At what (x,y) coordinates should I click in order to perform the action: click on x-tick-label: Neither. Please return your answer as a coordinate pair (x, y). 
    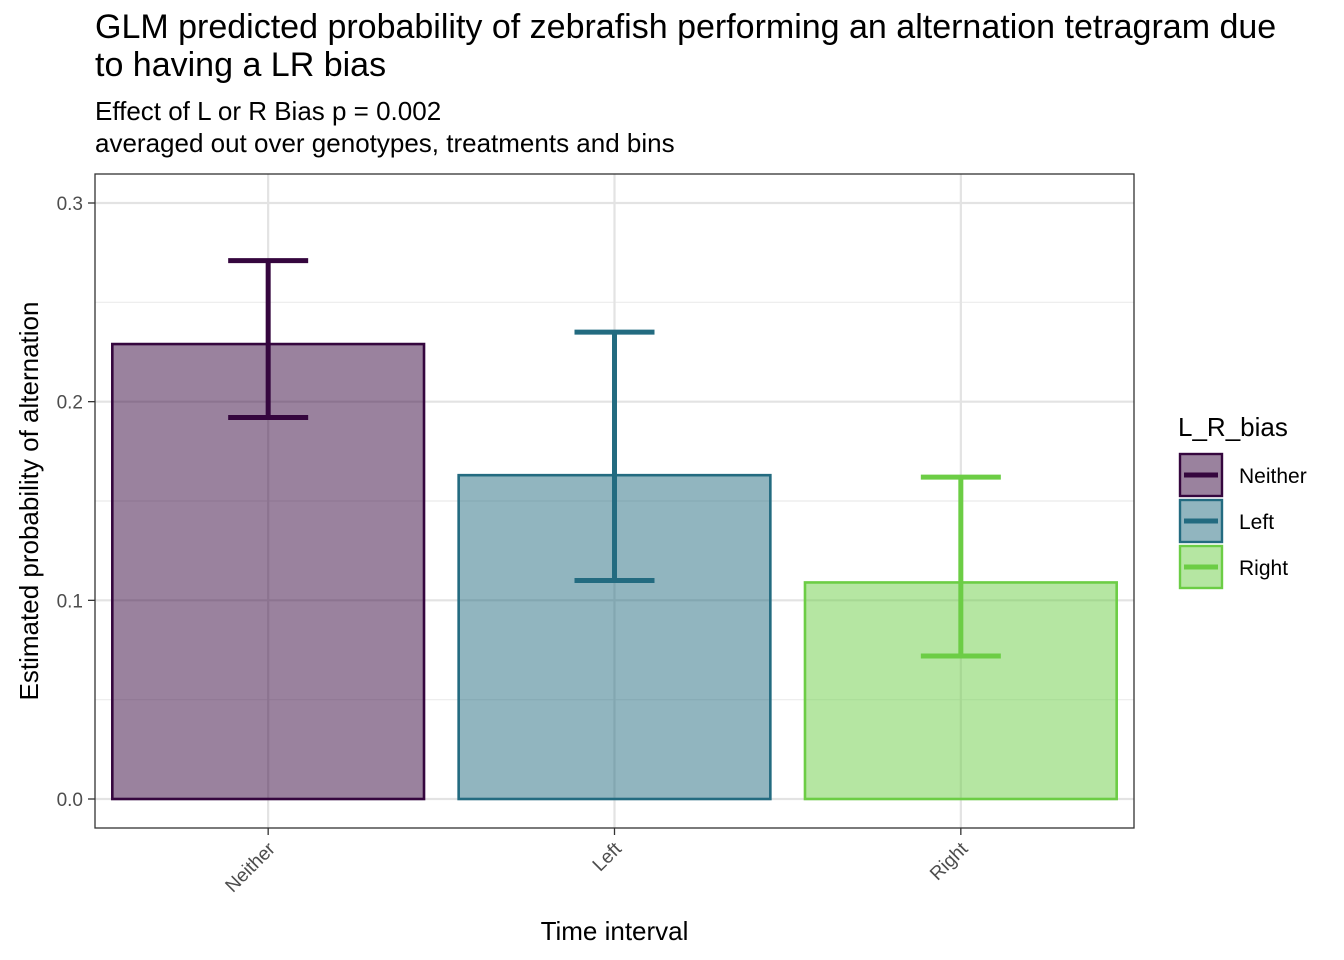
    Looking at the image, I should click on (251, 867).